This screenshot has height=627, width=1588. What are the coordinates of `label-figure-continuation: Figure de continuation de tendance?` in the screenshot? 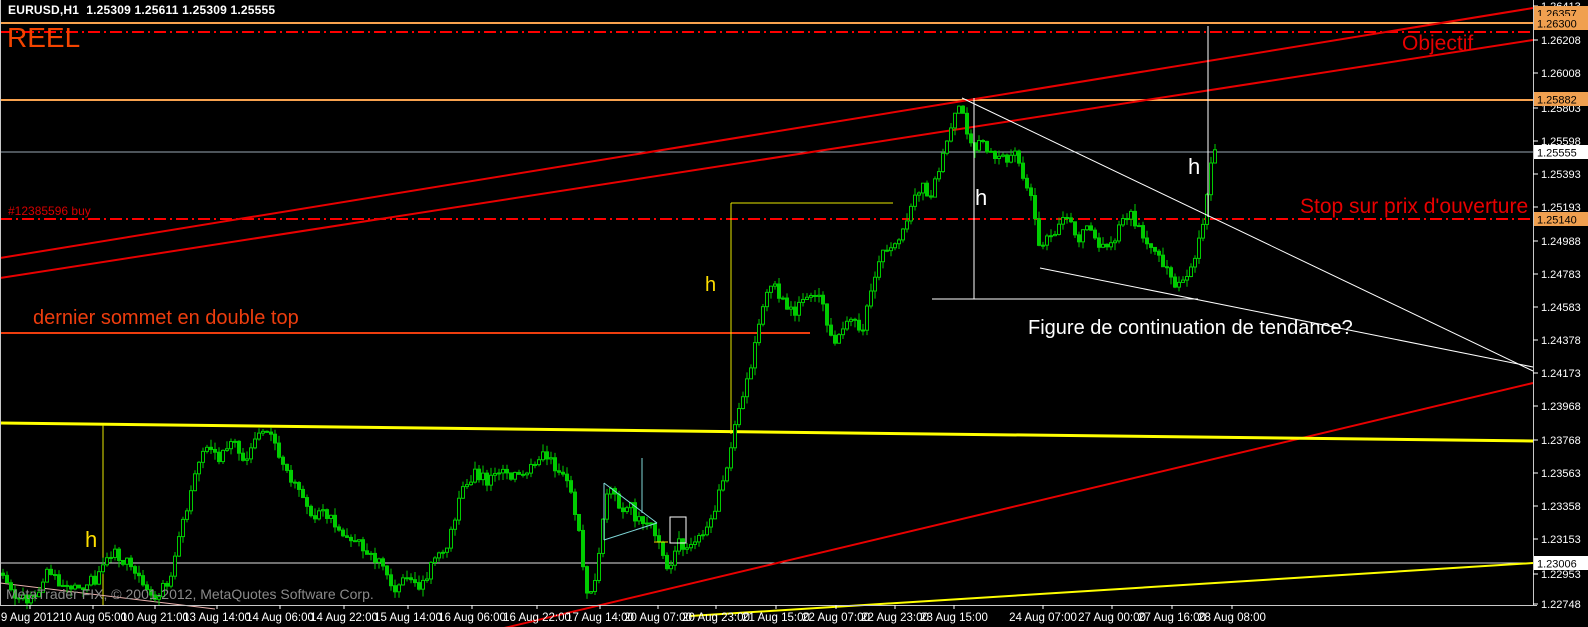 It's located at (1190, 328).